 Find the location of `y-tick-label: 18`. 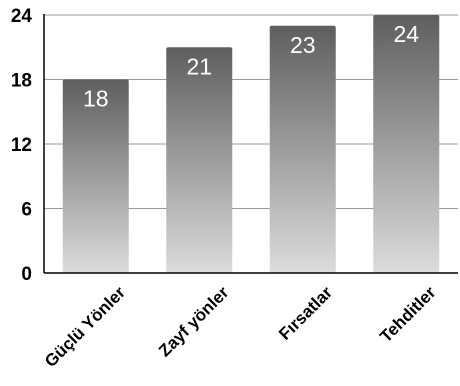

y-tick-label: 18 is located at coordinates (21, 81).